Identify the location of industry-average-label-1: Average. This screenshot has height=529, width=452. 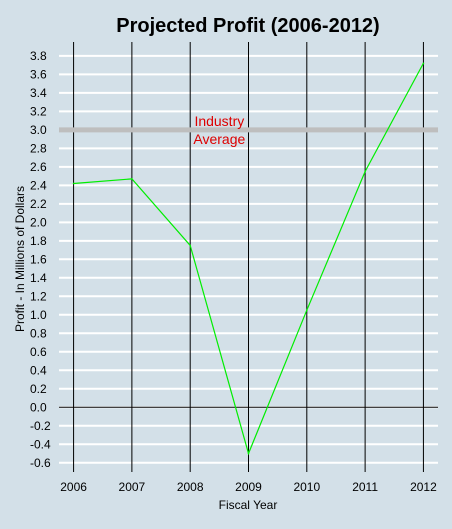
(219, 139).